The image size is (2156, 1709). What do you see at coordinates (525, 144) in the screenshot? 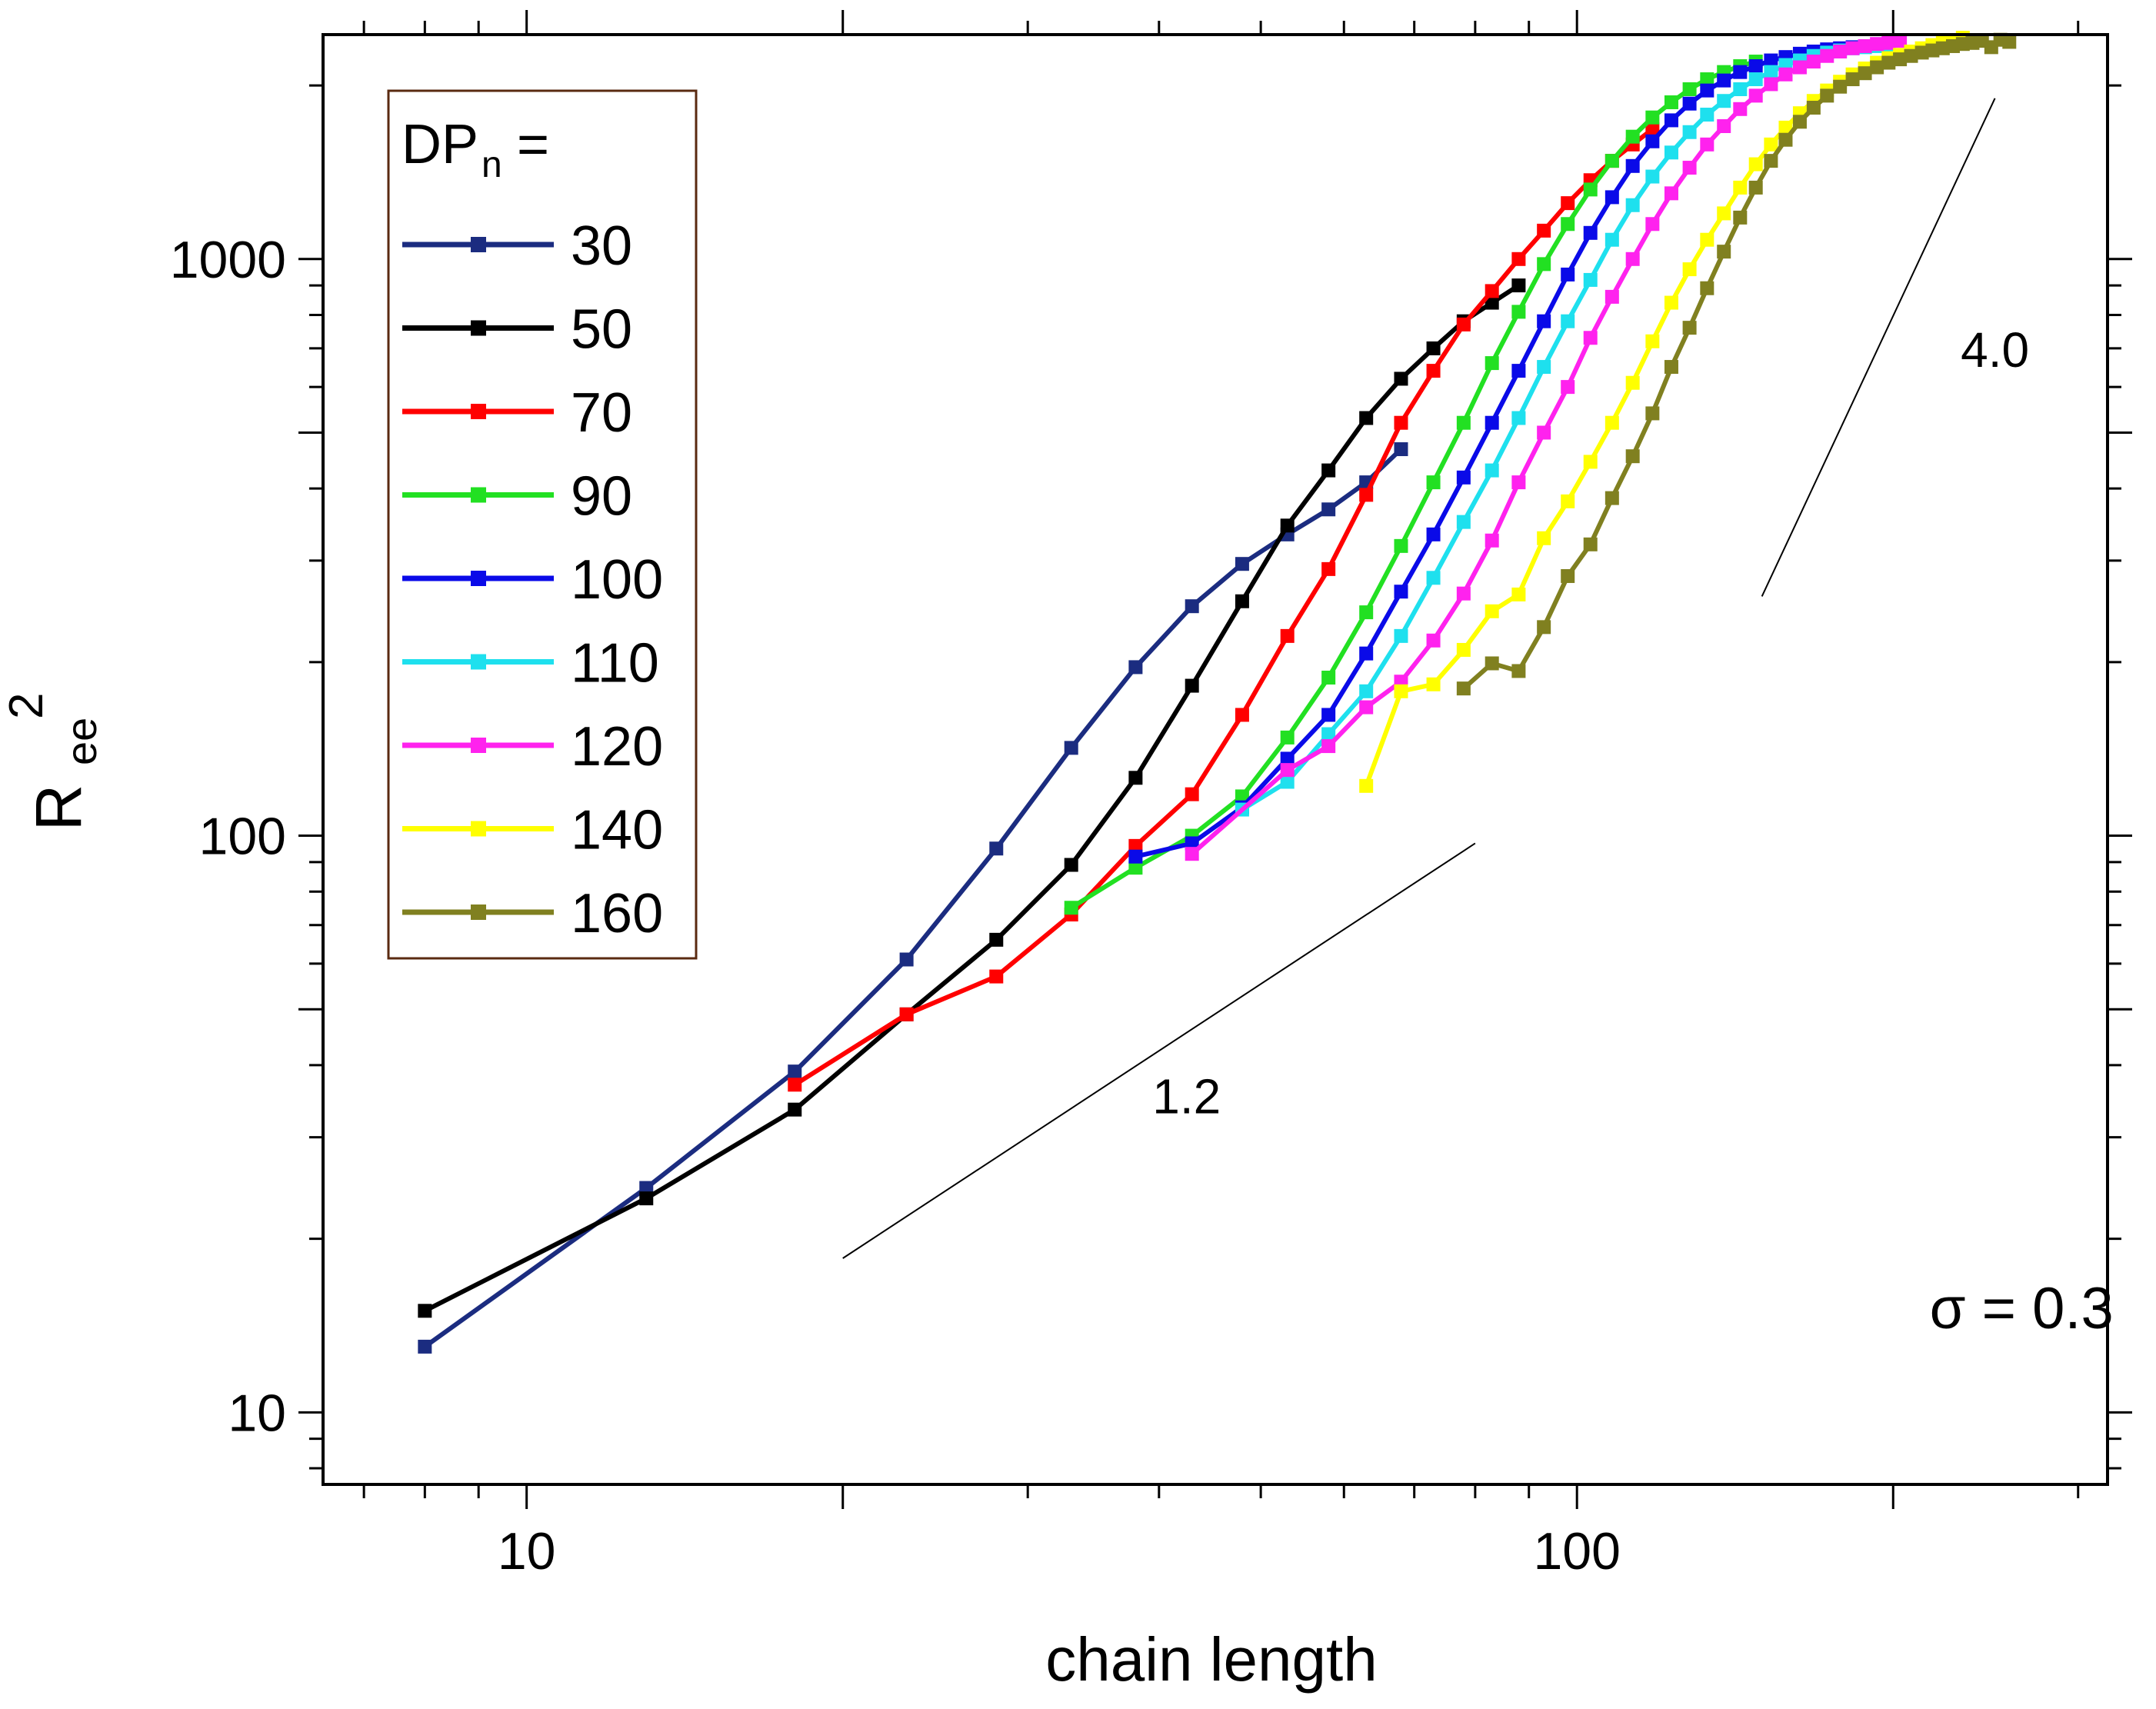
I see `legend-title-suffix: =` at bounding box center [525, 144].